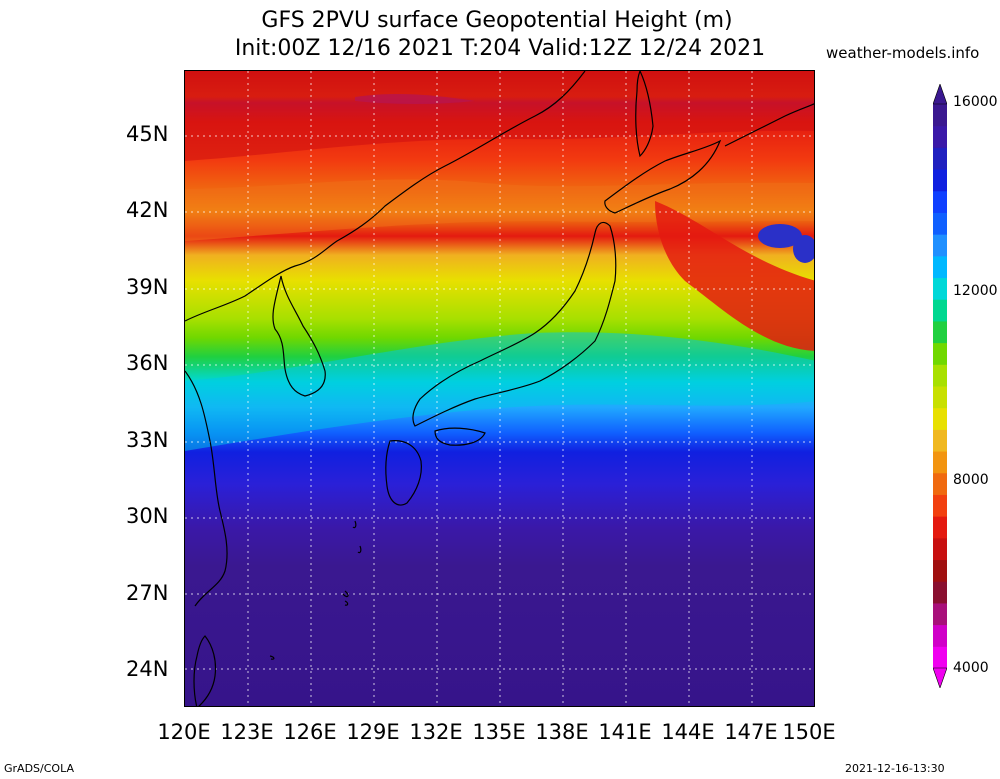  Describe the element at coordinates (809, 732) in the screenshot. I see `lon-label-150e: 150E` at that location.